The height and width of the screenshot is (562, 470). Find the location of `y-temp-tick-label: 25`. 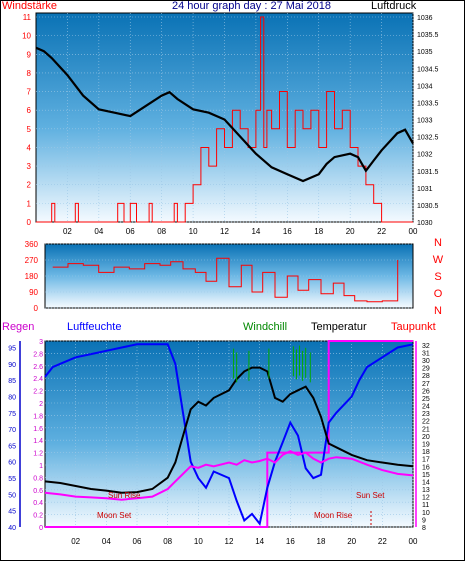

y-temp-tick-label: 25 is located at coordinates (426, 399).